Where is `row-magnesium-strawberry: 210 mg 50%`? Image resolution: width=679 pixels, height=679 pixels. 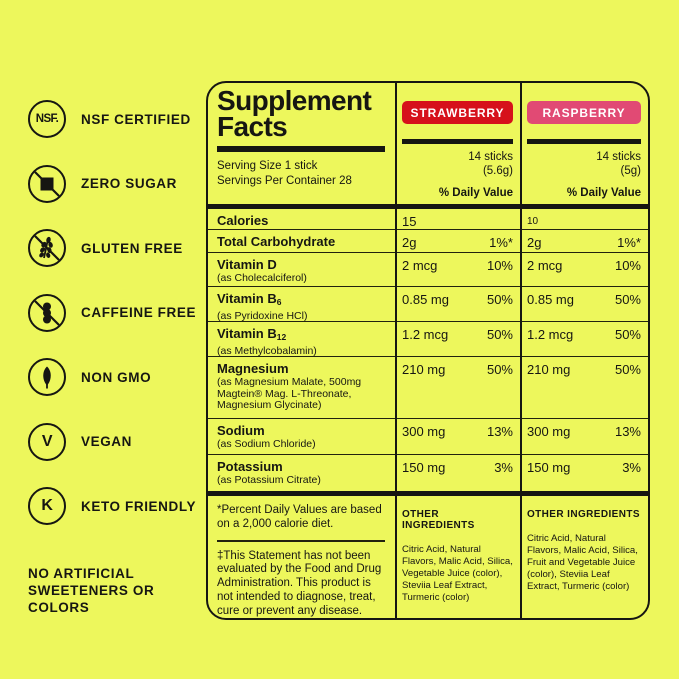 row-magnesium-strawberry: 210 mg 50% is located at coordinates (457, 388).